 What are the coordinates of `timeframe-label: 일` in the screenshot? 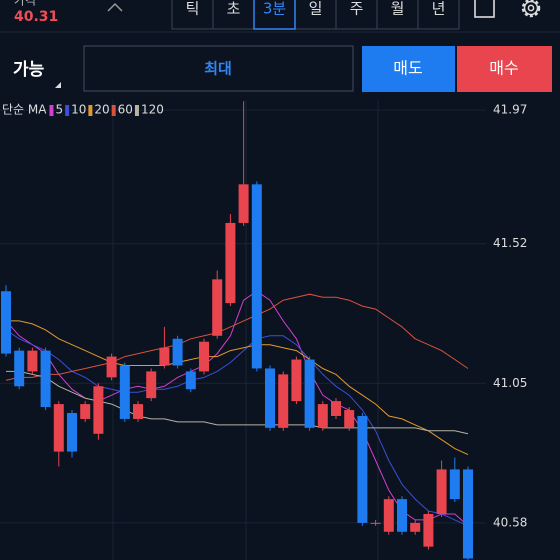 It's located at (316, 9).